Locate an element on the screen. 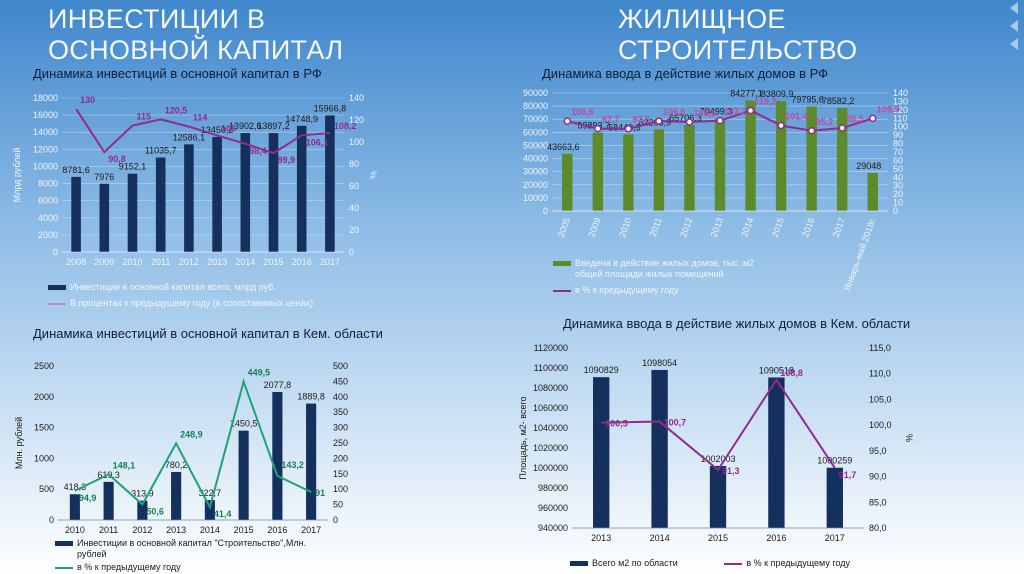 This screenshot has height=574, width=1024. bar-data-label: 418,3 is located at coordinates (75, 487).